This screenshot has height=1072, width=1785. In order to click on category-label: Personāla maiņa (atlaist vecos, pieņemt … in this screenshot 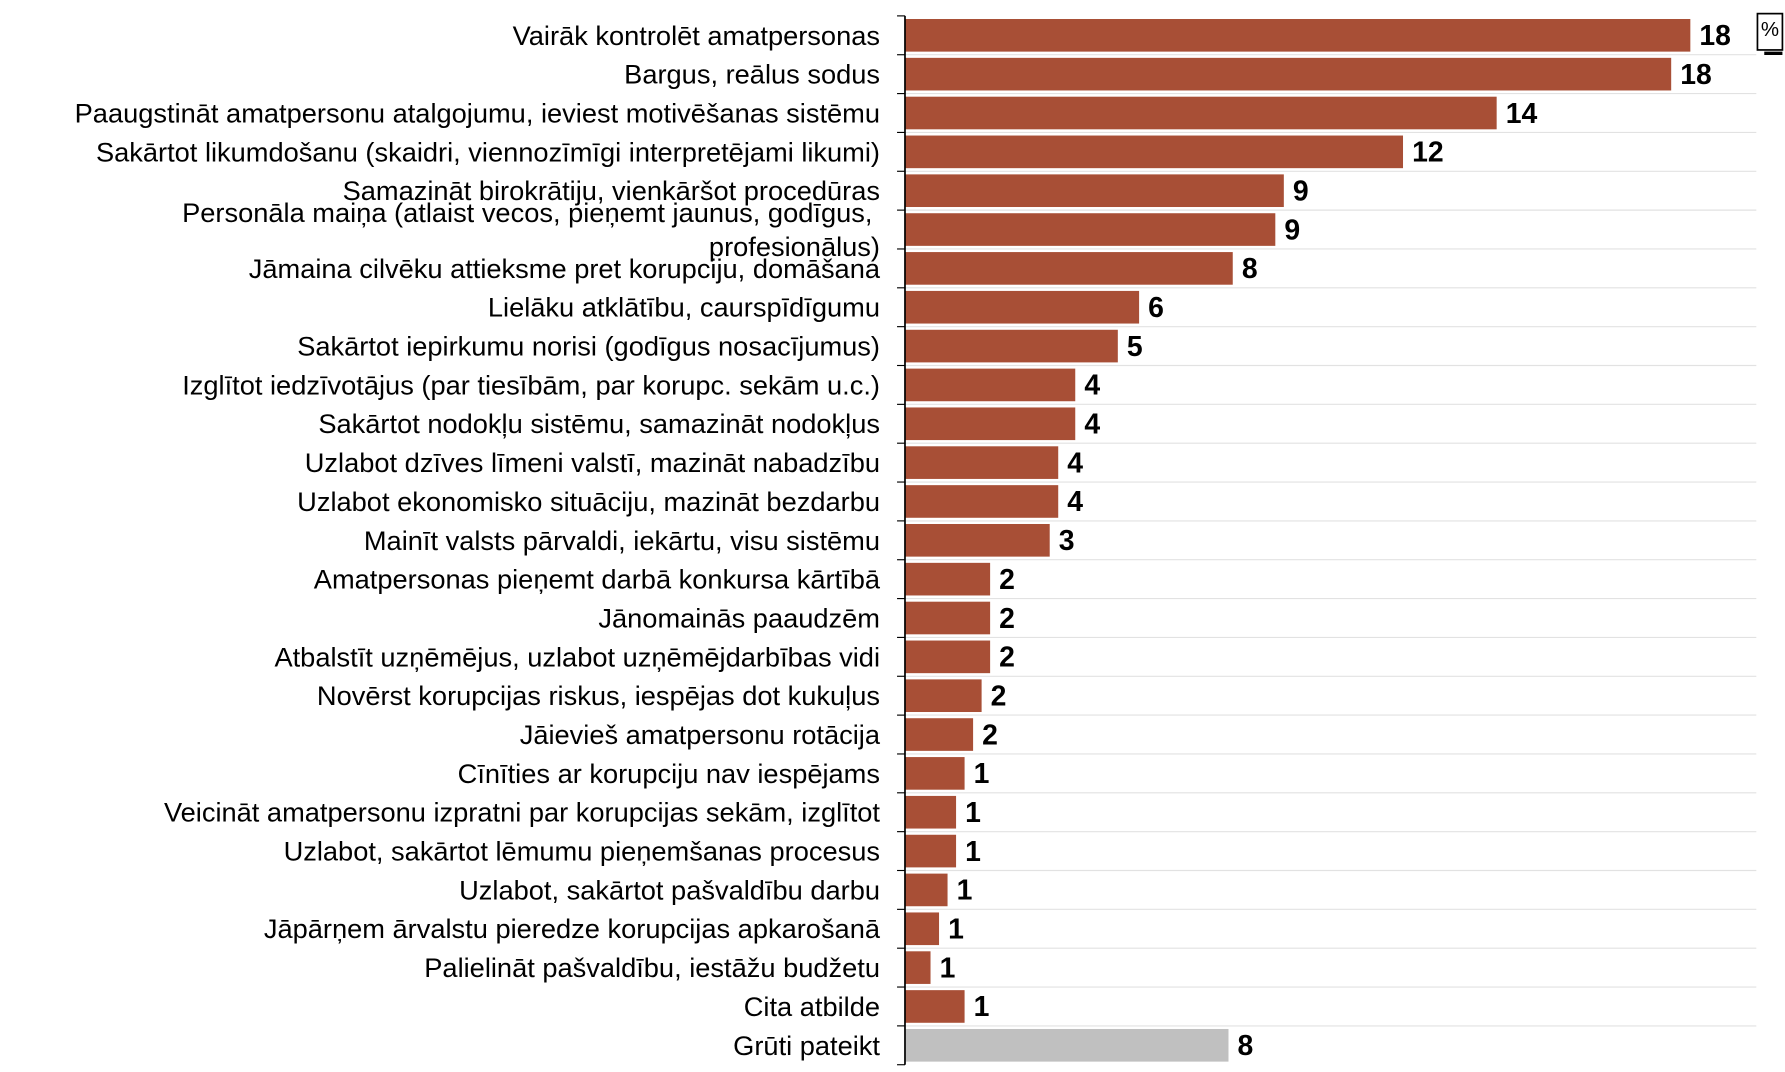, I will do `click(531, 229)`.